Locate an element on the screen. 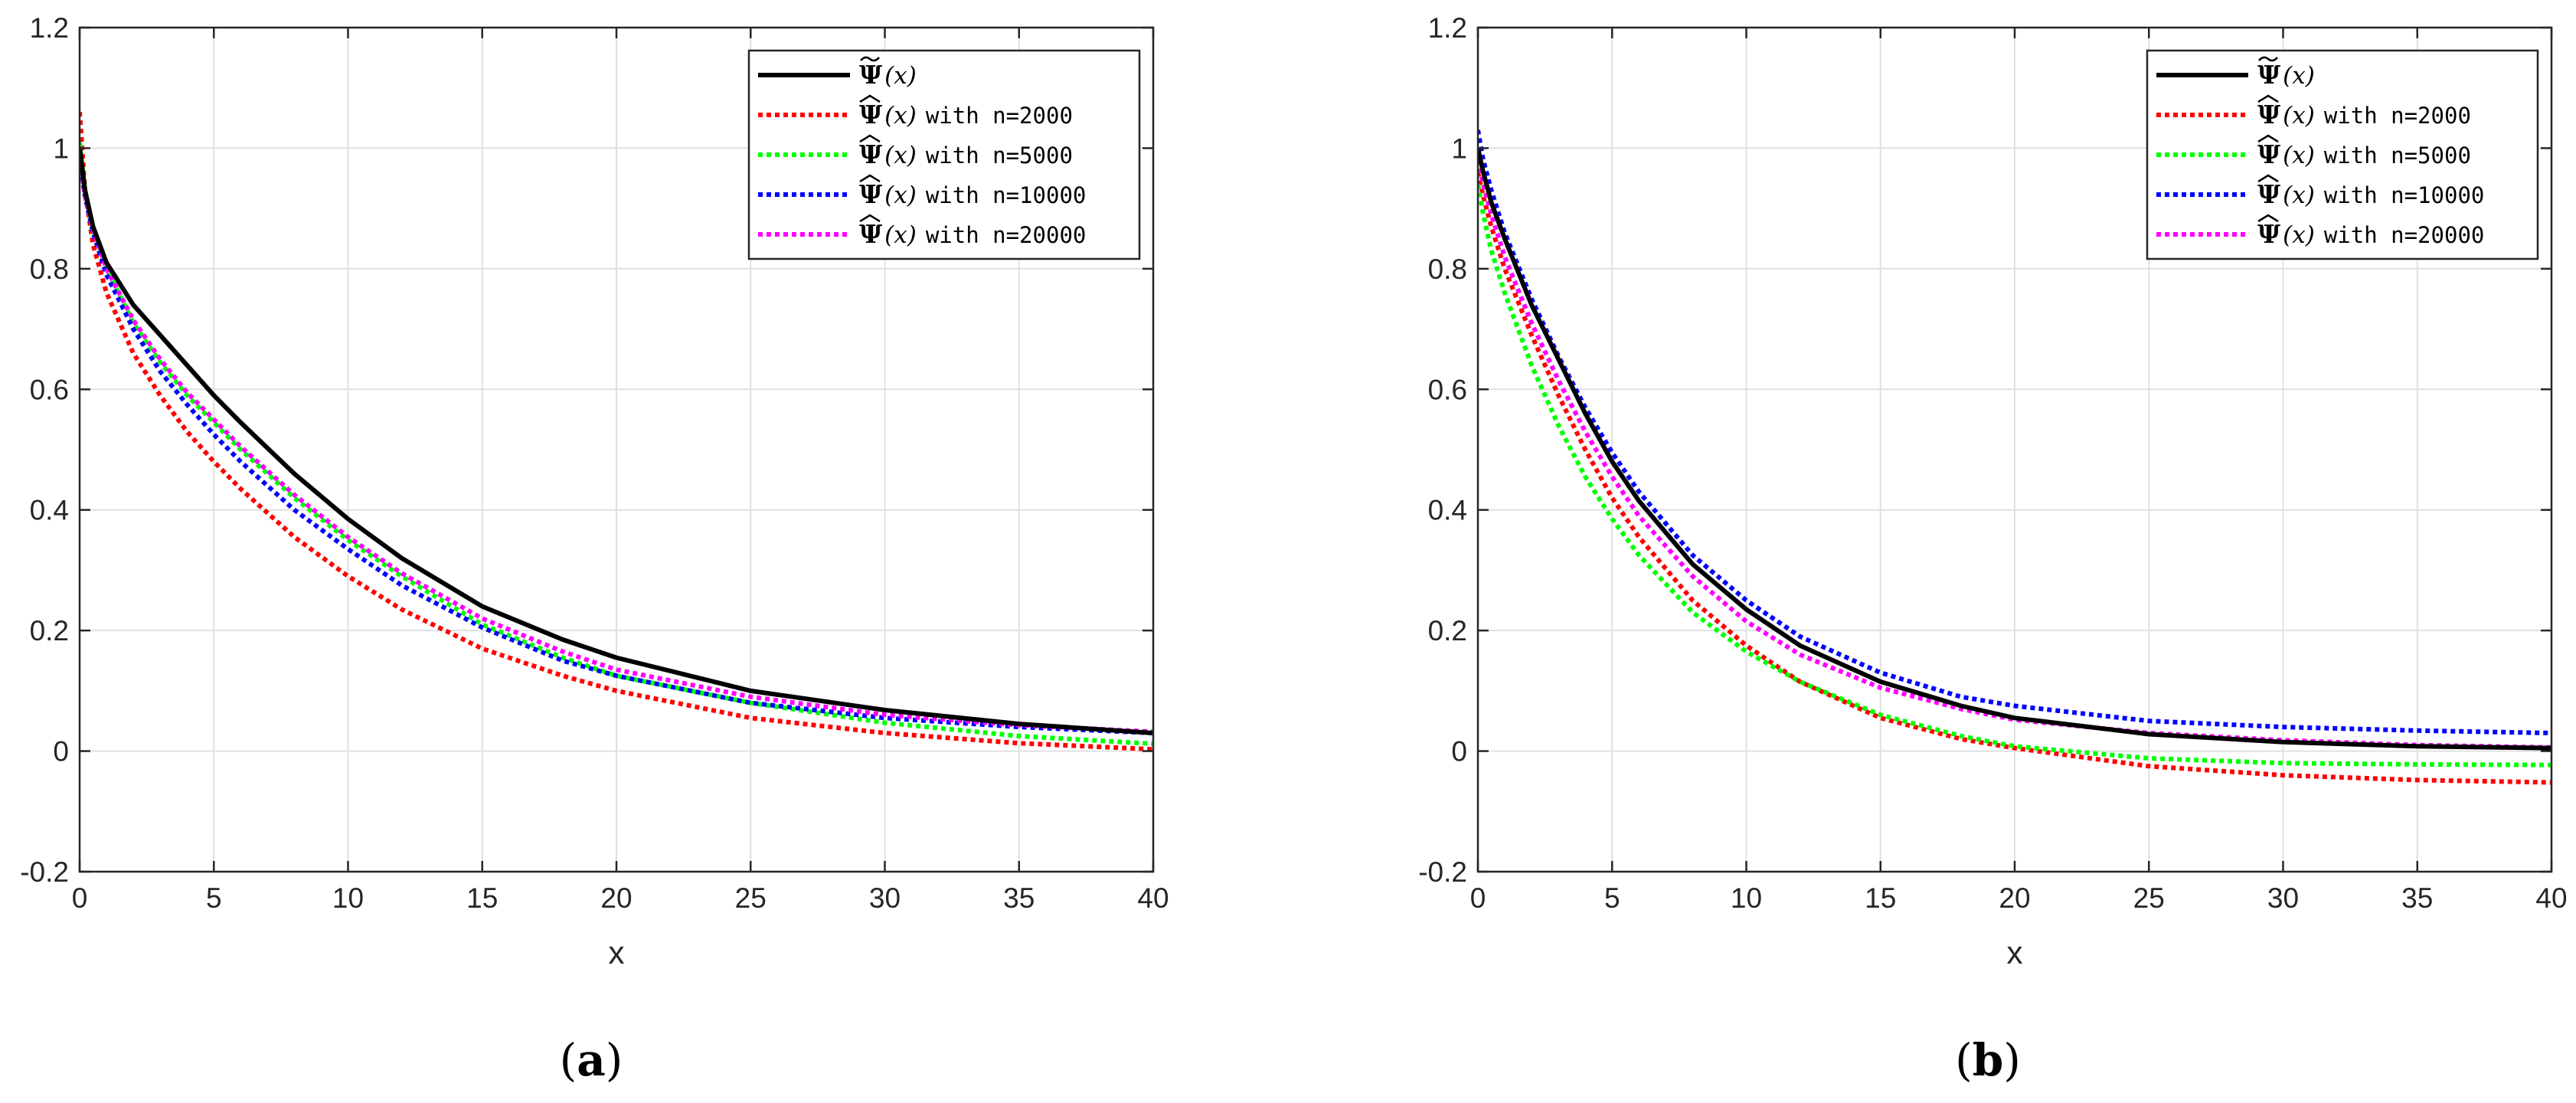  panel-label-a: (a) is located at coordinates (591, 1060).